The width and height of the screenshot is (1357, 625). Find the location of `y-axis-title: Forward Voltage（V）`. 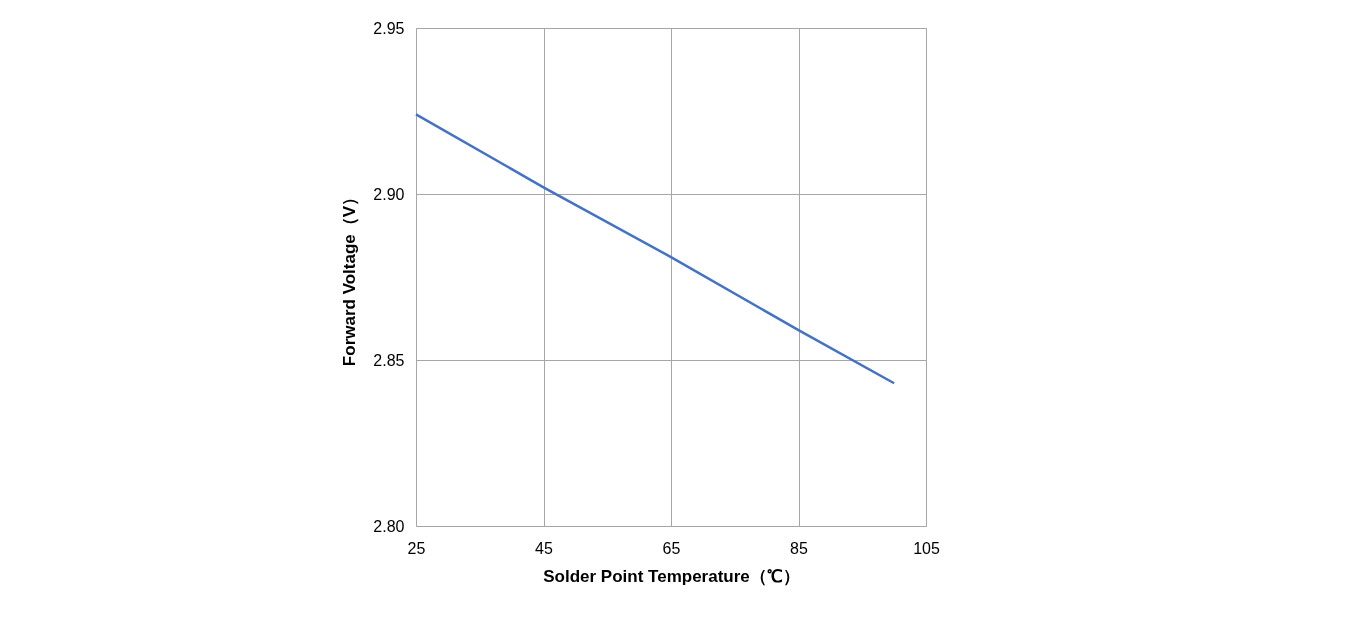

y-axis-title: Forward Voltage（V） is located at coordinates (350, 277).